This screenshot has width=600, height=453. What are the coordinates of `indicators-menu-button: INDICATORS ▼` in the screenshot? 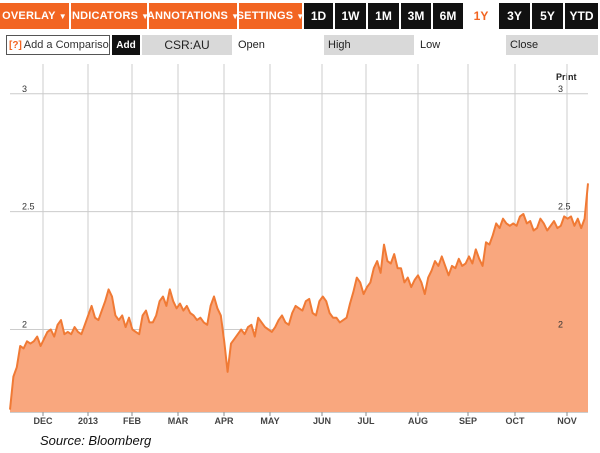 It's located at (109, 16).